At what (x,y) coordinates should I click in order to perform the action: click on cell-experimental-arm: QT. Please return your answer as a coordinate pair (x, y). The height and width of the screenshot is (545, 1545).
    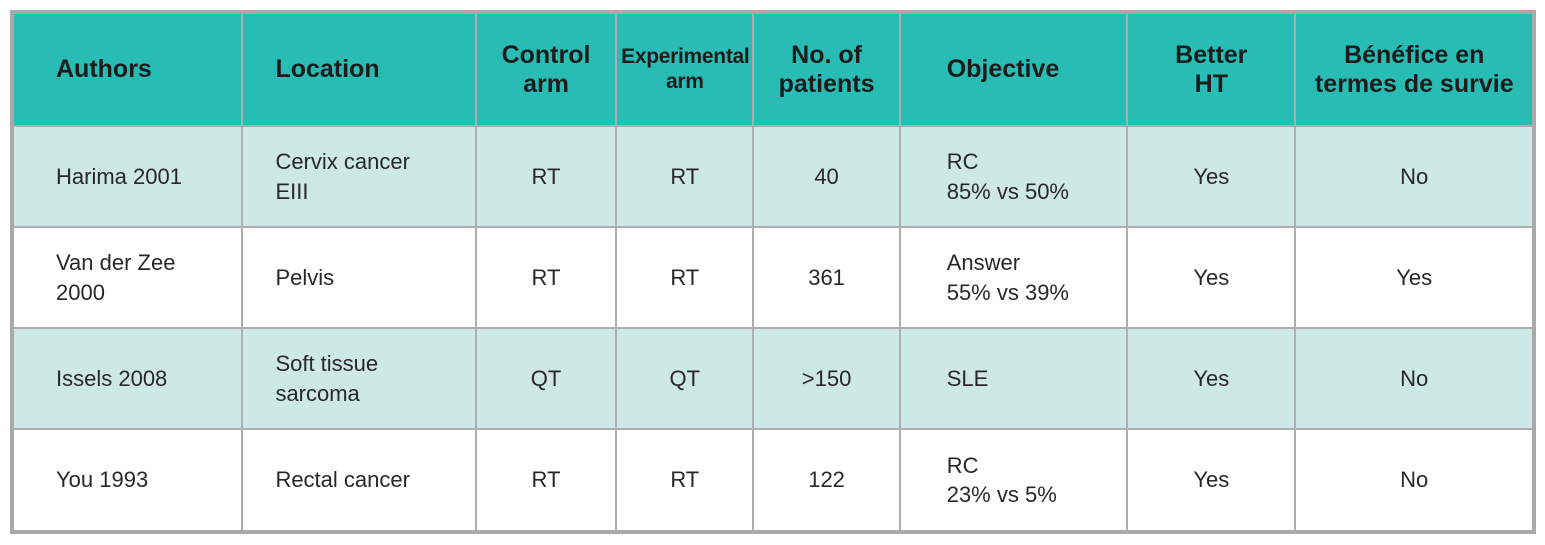
    Looking at the image, I should click on (685, 378).